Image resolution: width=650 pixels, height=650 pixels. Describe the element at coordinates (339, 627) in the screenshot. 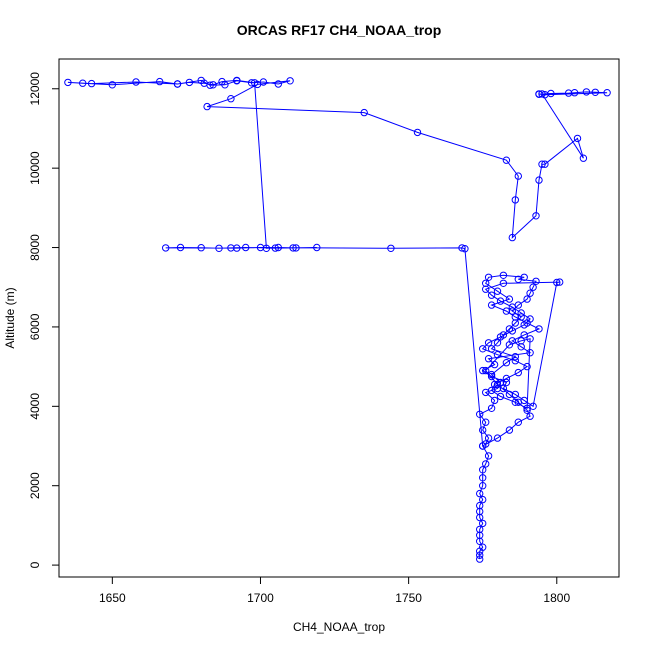

I see `x-axis-label: CH4_NOAA_trop` at that location.